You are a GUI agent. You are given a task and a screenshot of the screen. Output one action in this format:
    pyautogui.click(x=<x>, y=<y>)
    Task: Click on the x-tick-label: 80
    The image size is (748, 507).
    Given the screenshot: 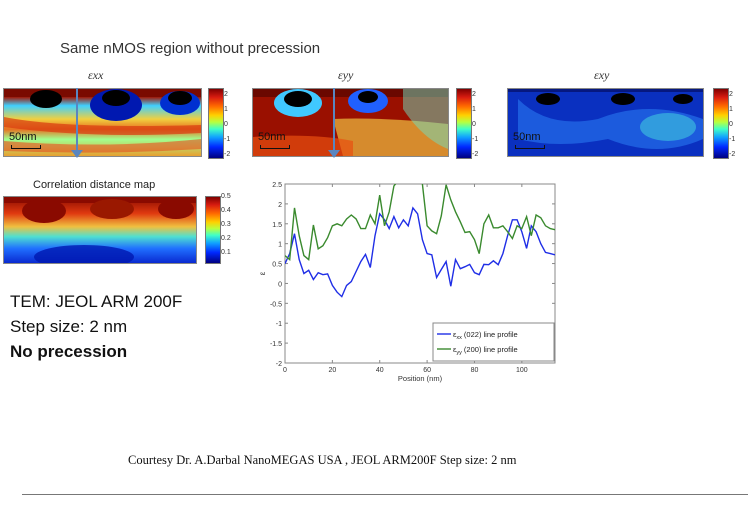 What is the action you would take?
    pyautogui.click(x=475, y=370)
    